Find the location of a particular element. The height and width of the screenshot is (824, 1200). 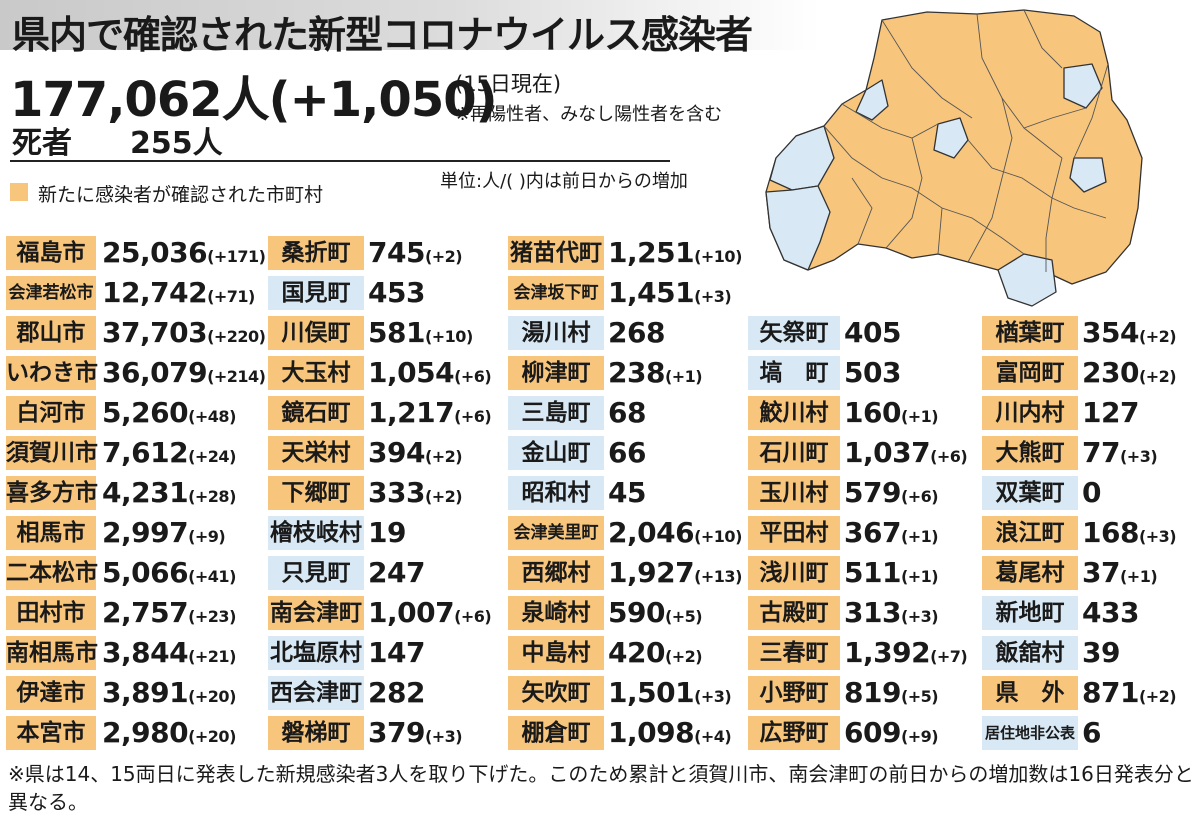

case-count: 5,066(+41) is located at coordinates (169, 573).